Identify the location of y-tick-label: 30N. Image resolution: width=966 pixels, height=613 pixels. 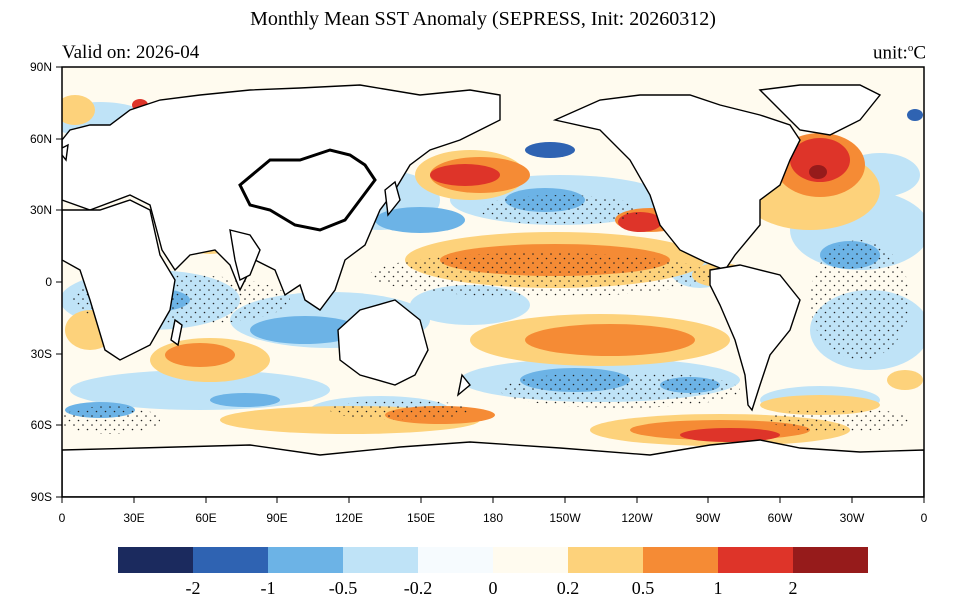
(41, 210).